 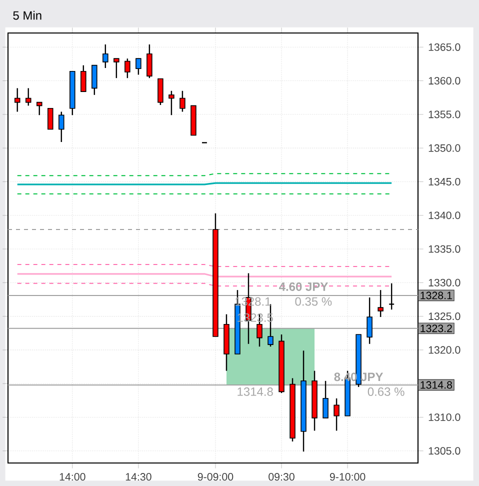 I want to click on ref-line-label: 1314.8, so click(x=436, y=385).